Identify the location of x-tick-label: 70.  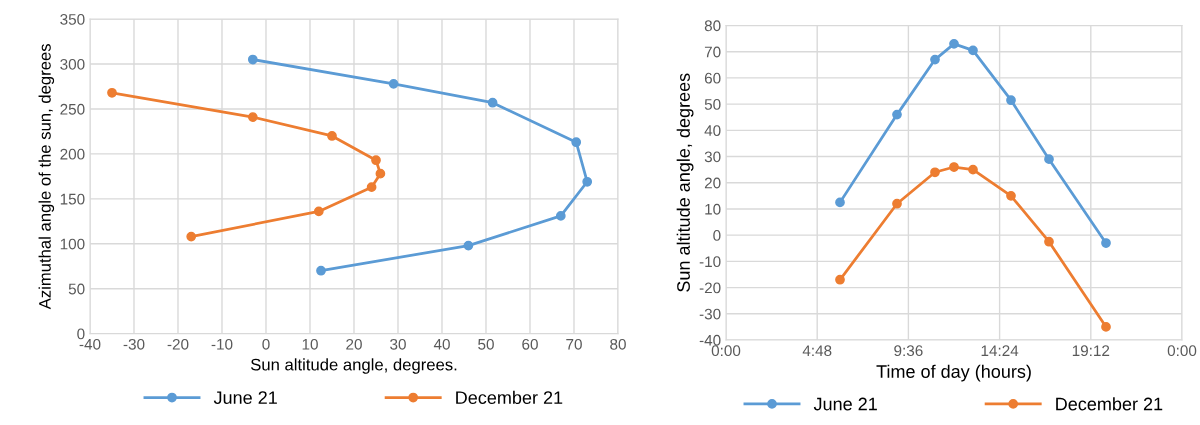
(574, 344).